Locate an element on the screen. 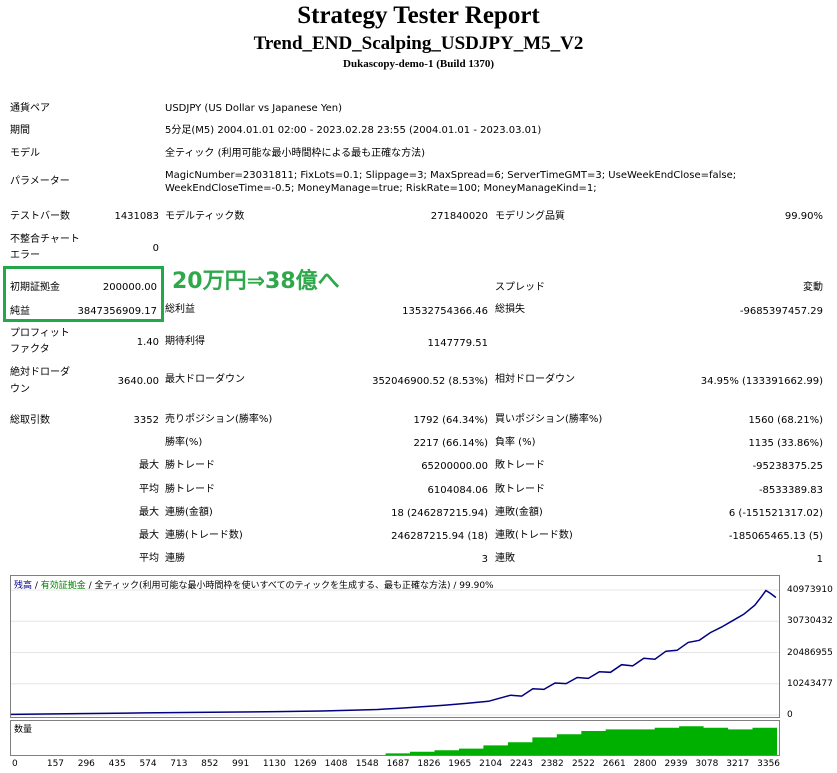  x-tick-label: 2382 is located at coordinates (552, 764).